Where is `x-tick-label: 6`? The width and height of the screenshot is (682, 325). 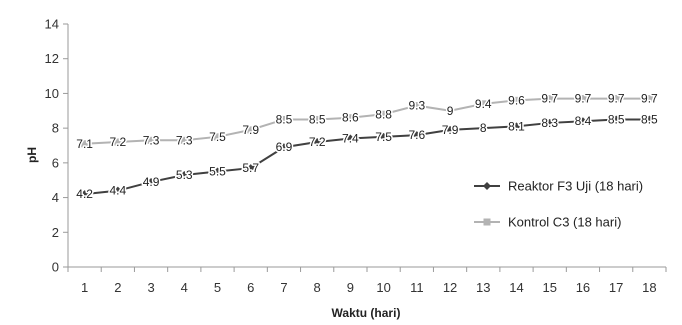 x-tick-label: 6 is located at coordinates (250, 287).